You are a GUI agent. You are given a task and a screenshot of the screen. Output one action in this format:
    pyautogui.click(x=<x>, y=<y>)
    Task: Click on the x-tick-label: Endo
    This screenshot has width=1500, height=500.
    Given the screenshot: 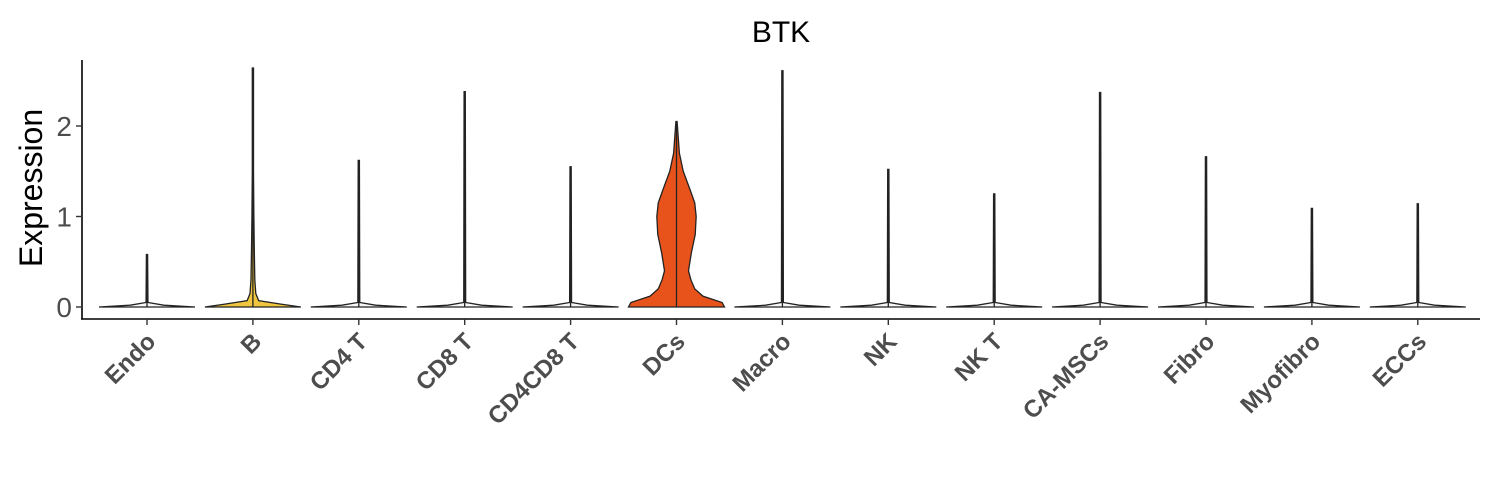 What is the action you would take?
    pyautogui.click(x=131, y=359)
    